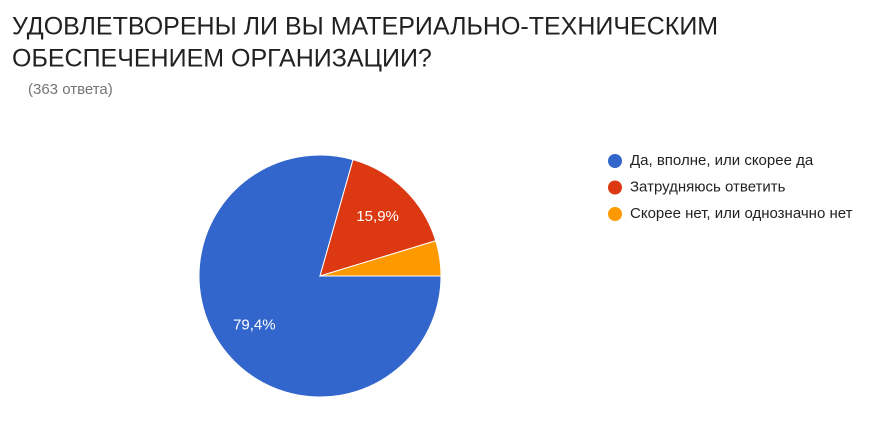 The width and height of the screenshot is (892, 443). What do you see at coordinates (222, 59) in the screenshot?
I see `chart-title-line: ОБЕСПЕЧЕНИЕМ ОРГАНИЗАЦИИ?` at bounding box center [222, 59].